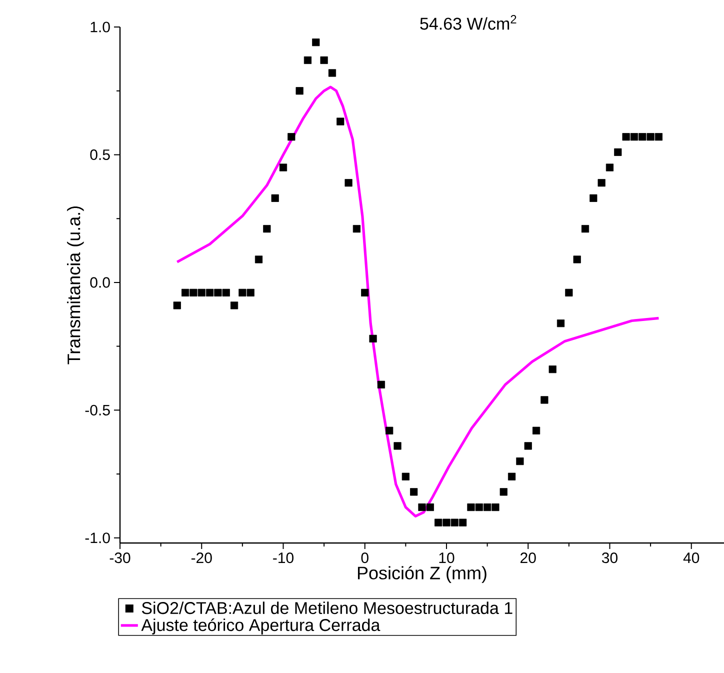  Describe the element at coordinates (100, 154) in the screenshot. I see `y-tick-label: 0.5` at that location.